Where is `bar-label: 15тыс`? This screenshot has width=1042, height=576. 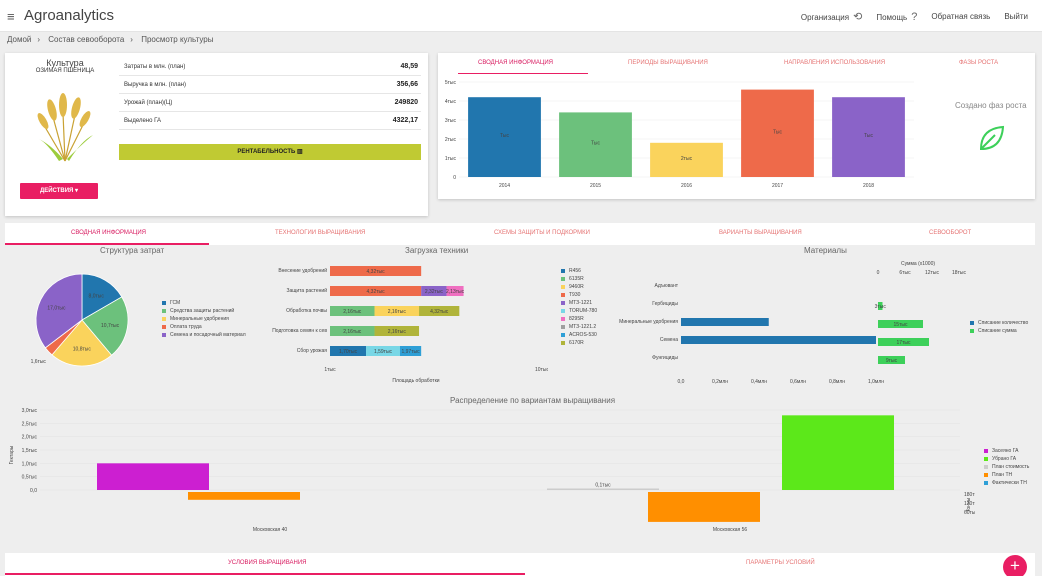 bar-label: 15тыс is located at coordinates (901, 325).